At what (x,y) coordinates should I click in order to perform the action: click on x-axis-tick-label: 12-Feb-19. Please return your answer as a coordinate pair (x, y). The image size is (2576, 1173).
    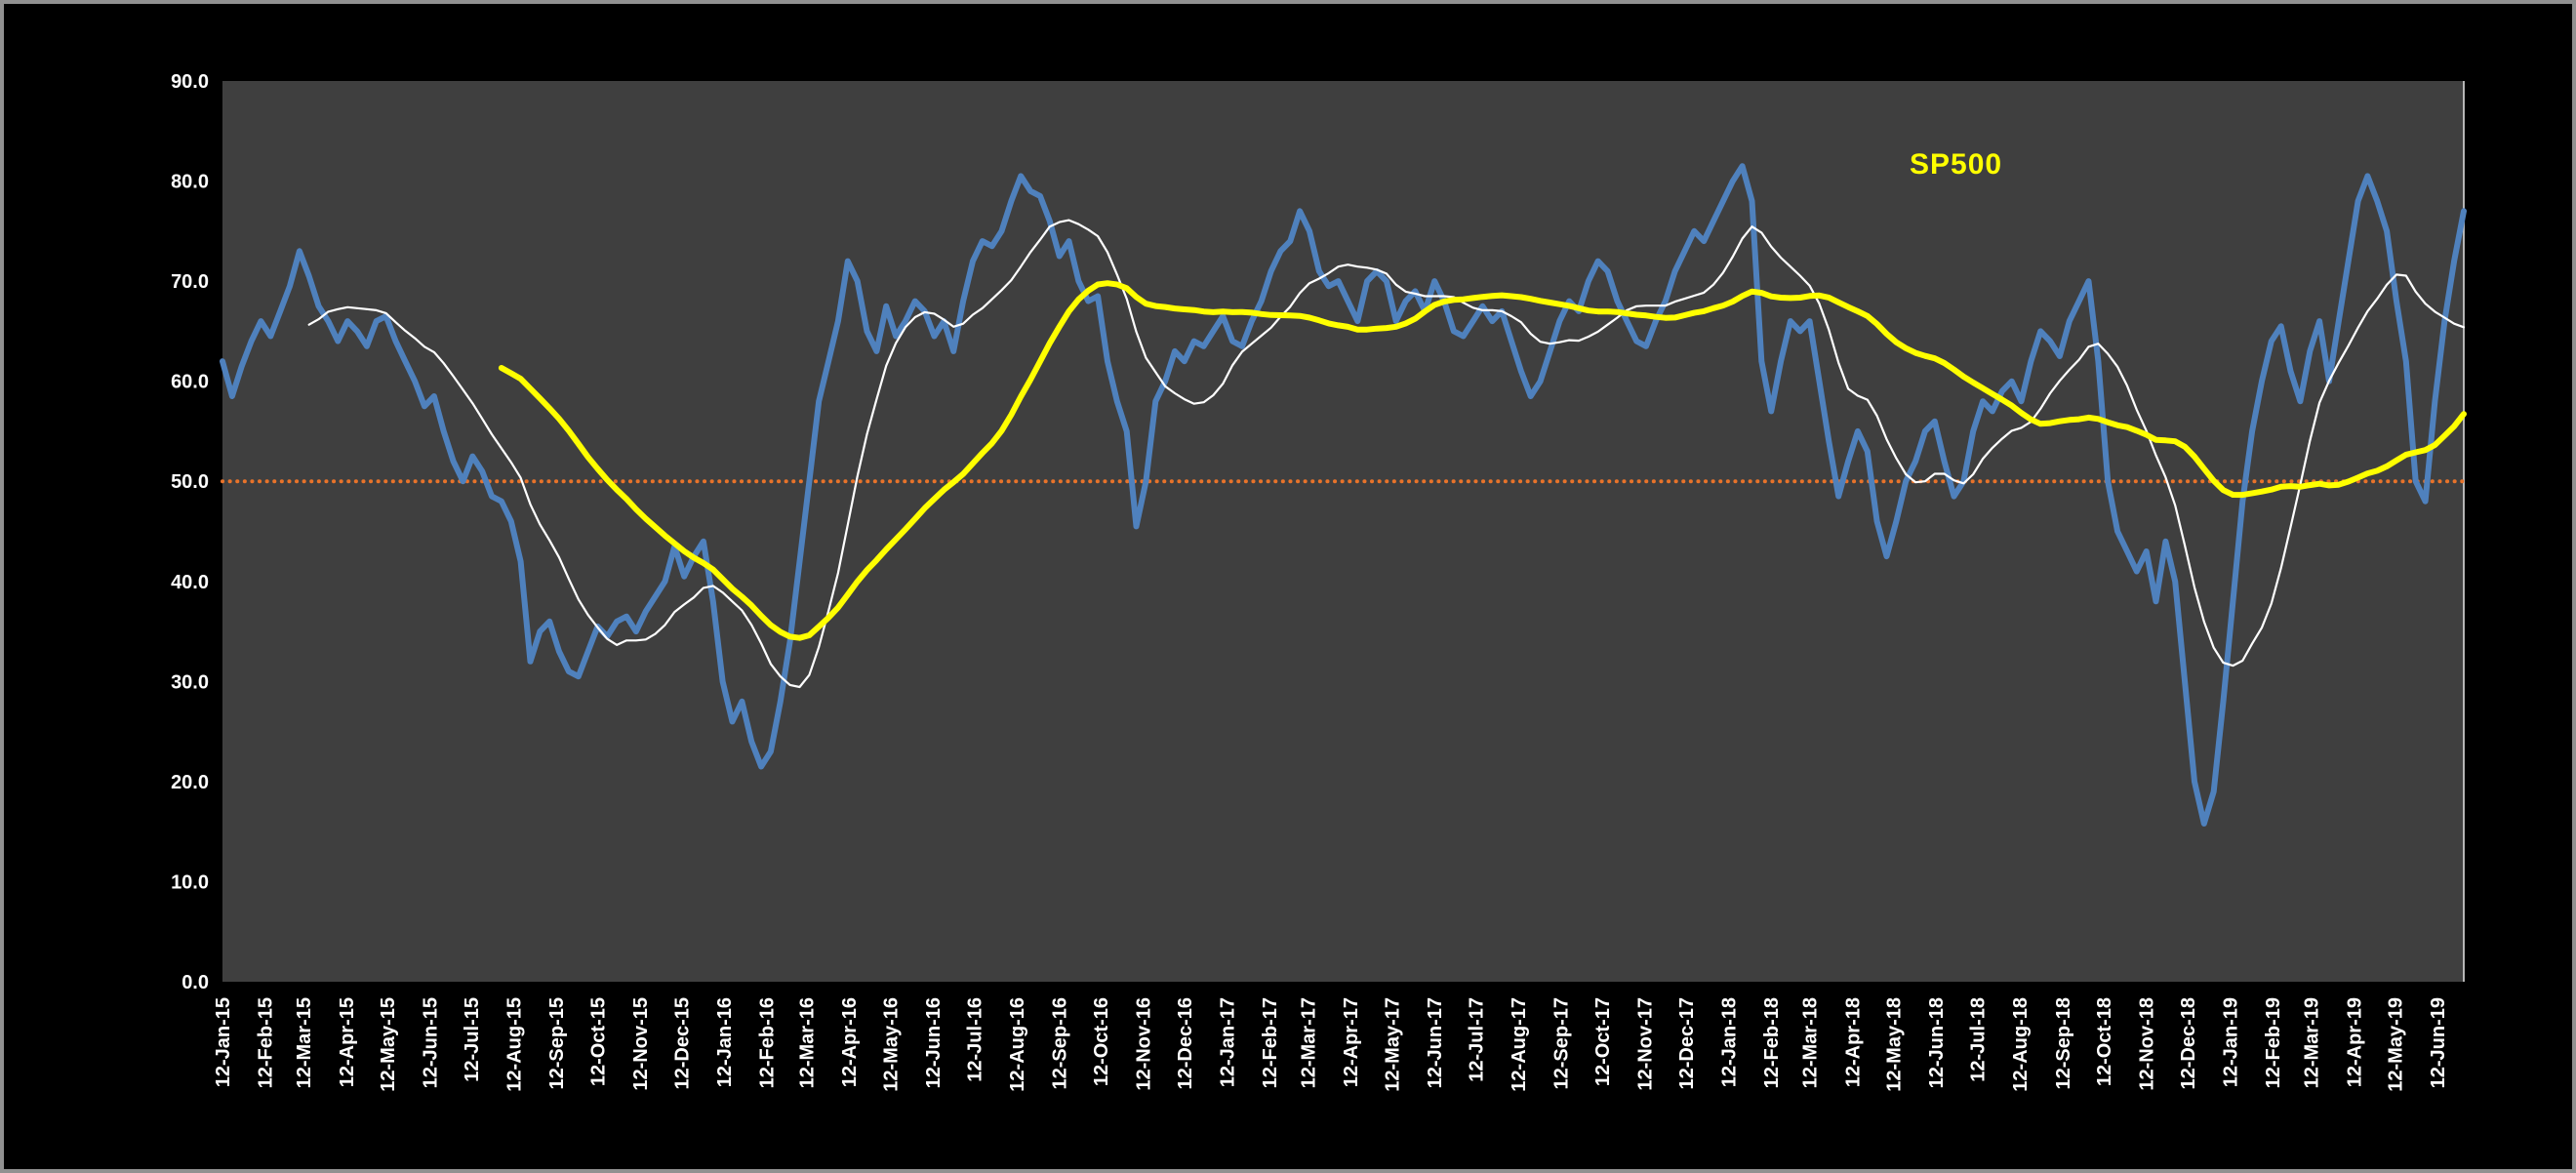
    Looking at the image, I should click on (2273, 1042).